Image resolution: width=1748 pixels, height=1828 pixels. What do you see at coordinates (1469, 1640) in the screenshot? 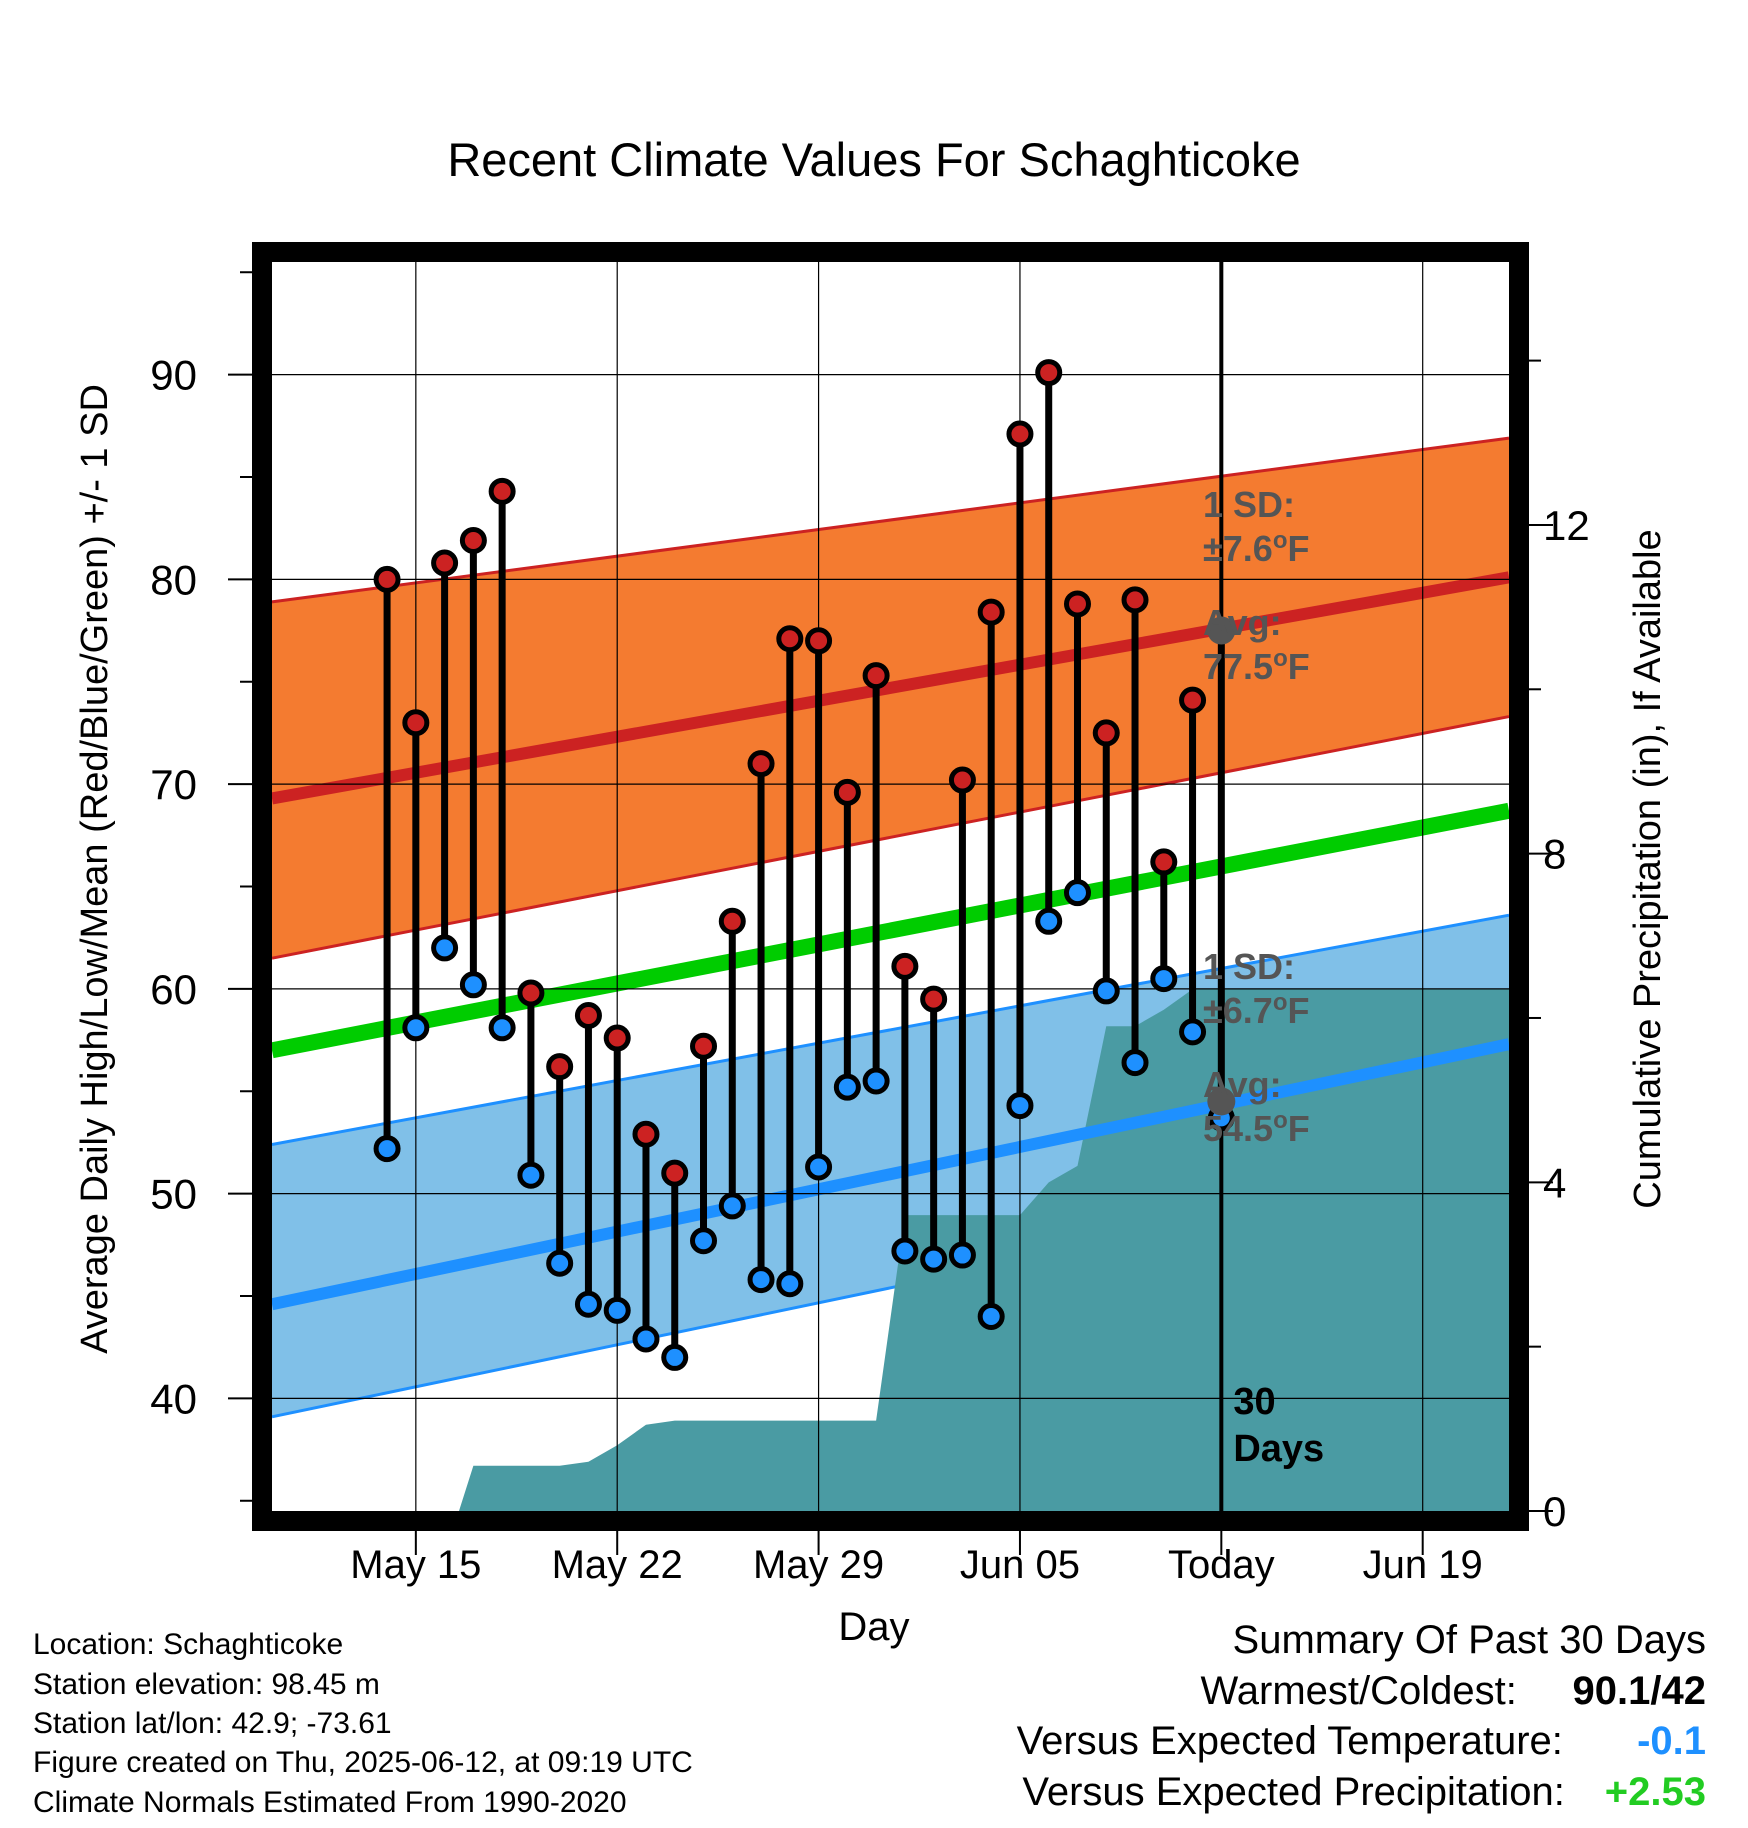
I see `summary-title: Summary Of Past 30 Days` at bounding box center [1469, 1640].